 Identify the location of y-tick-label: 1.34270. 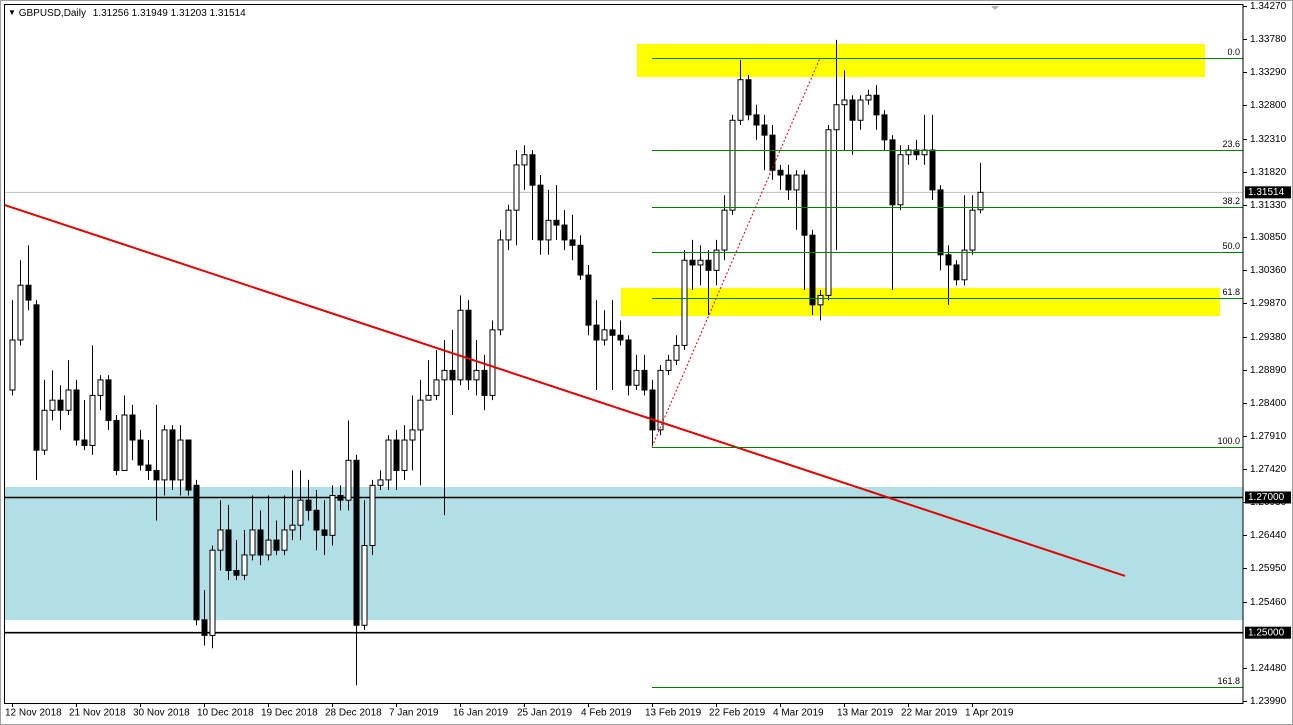
(1268, 6).